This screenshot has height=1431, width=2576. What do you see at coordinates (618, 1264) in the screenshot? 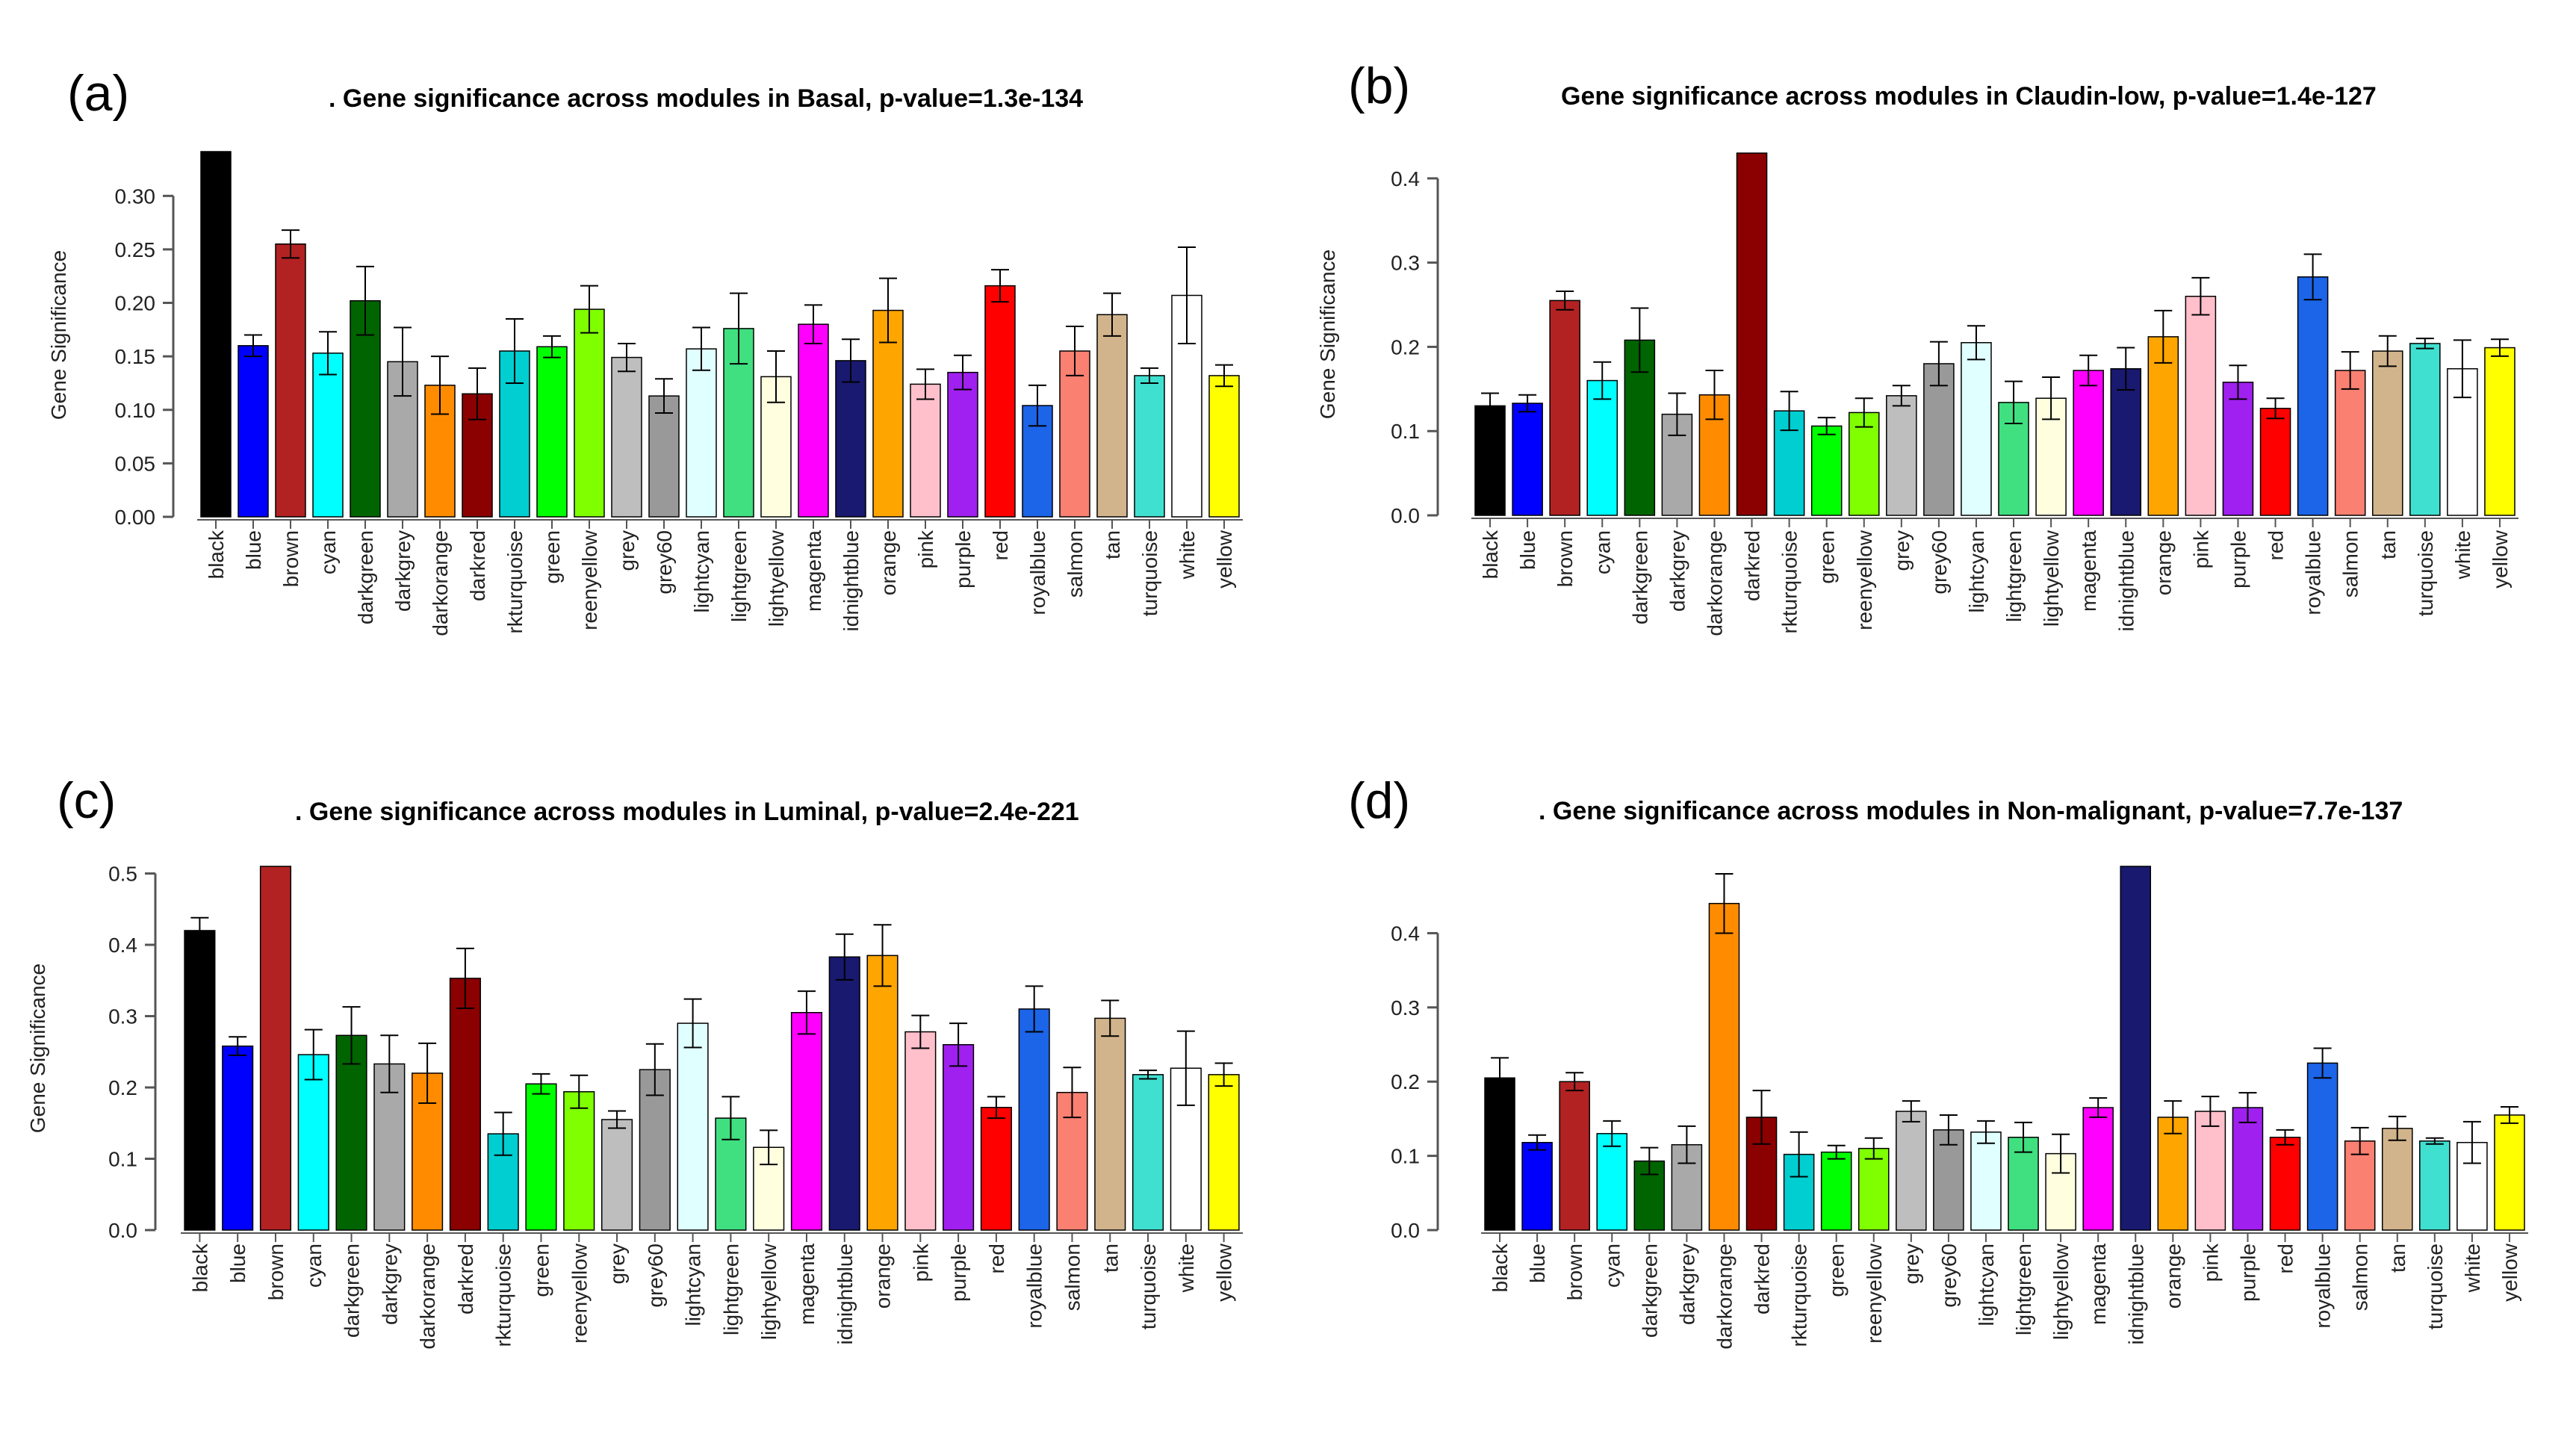
I see `x-category-label: grey` at bounding box center [618, 1264].